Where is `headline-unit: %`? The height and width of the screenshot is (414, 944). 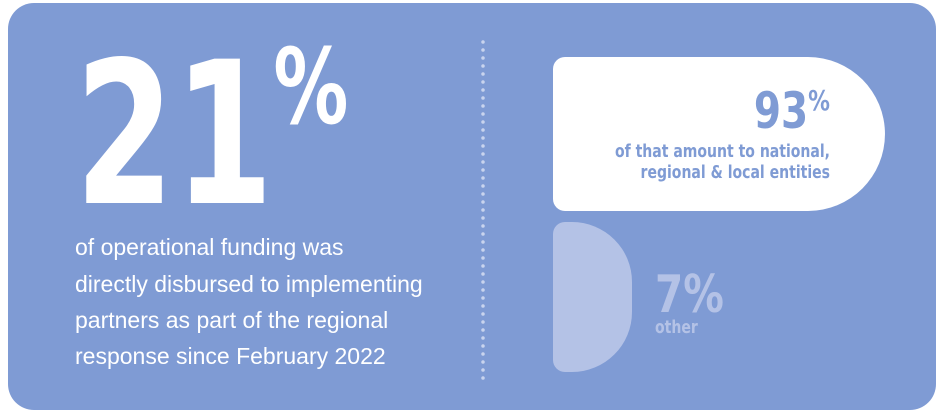 headline-unit: % is located at coordinates (310, 88).